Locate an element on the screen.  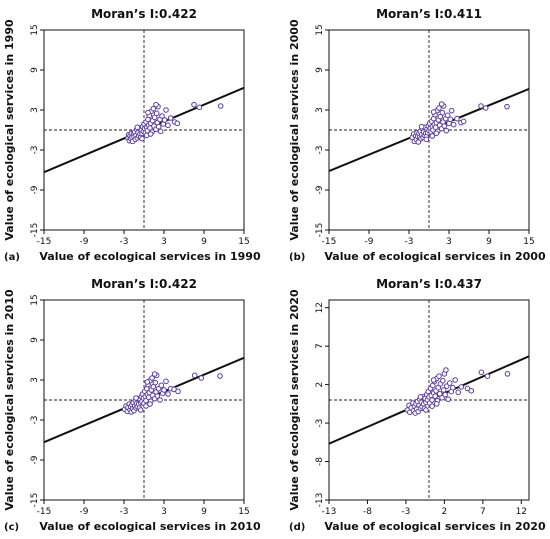
y-tick-label: -13 is located at coordinates (320, 500).